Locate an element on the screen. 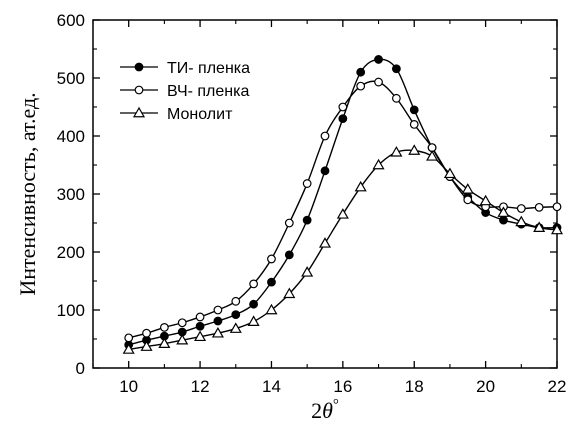 This screenshot has width=572, height=426. legend: ТИ- пленка ВЧ- пленка Монолит is located at coordinates (185, 91).